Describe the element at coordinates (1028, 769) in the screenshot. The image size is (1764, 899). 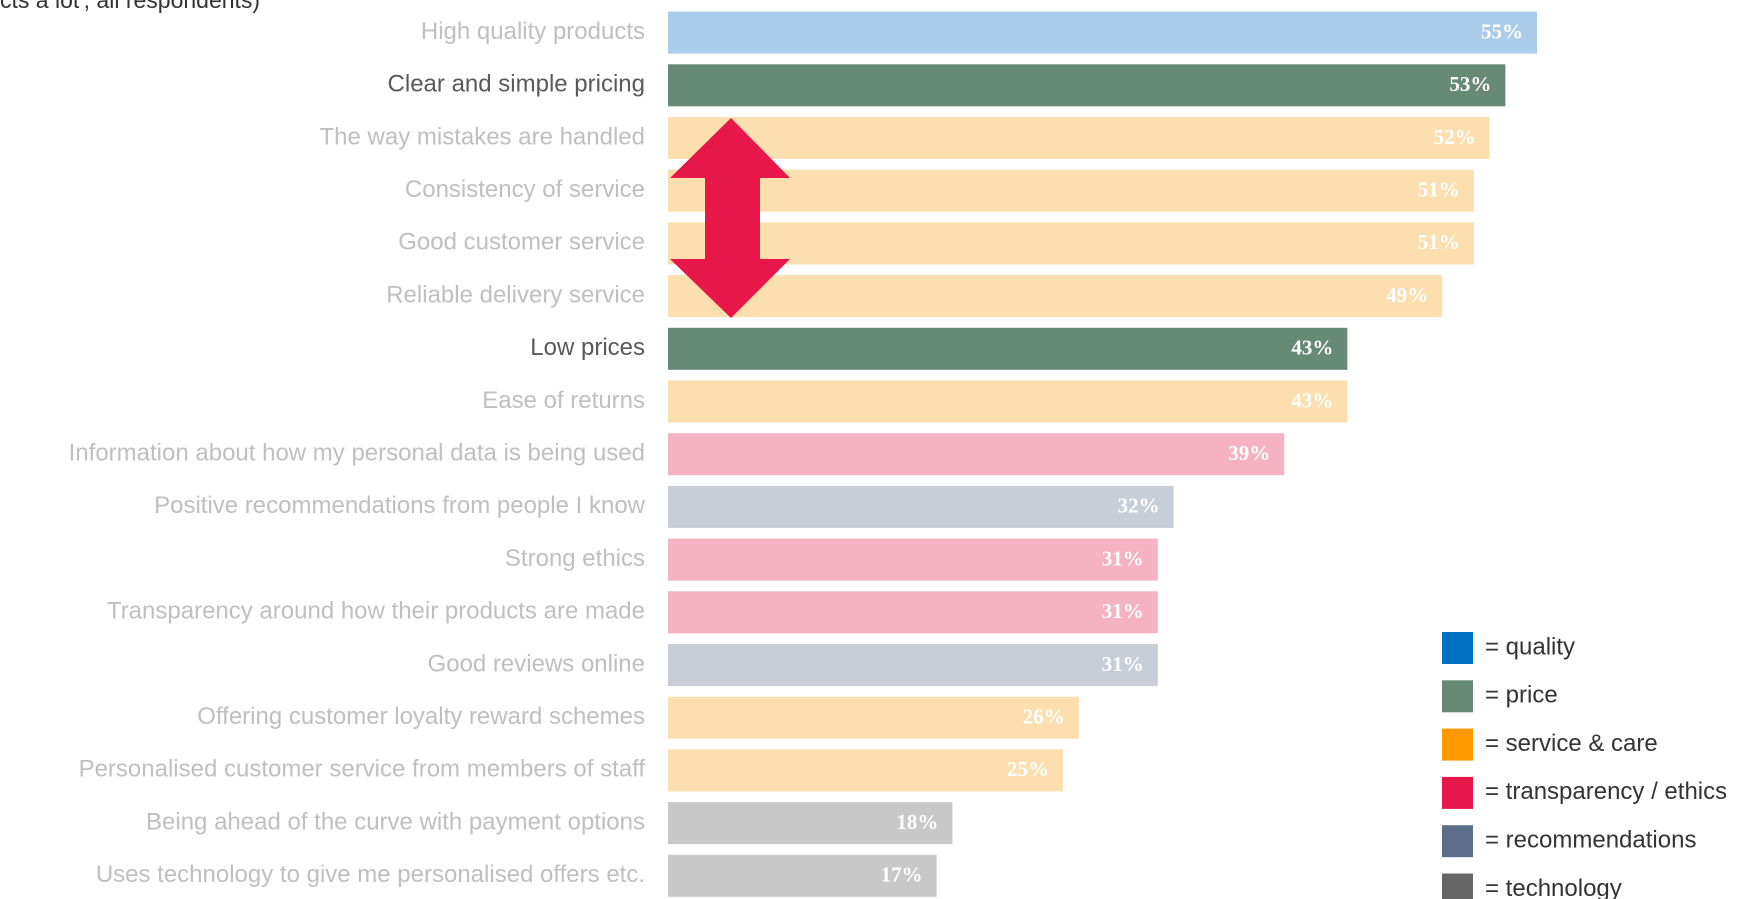
I see `value-label: 25%` at that location.